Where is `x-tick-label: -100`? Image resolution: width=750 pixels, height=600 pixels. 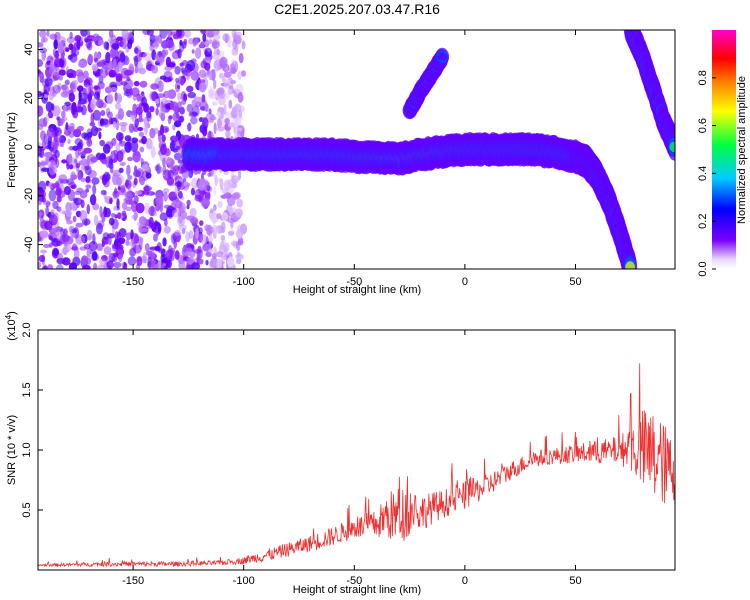 x-tick-label: -100 is located at coordinates (244, 581).